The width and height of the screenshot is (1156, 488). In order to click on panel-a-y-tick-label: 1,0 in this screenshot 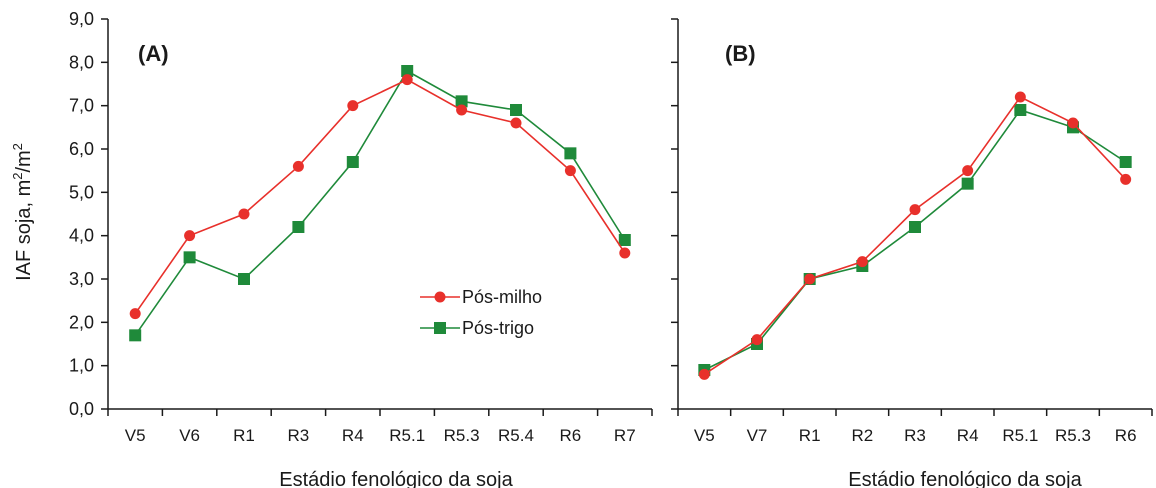, I will do `click(81, 366)`.